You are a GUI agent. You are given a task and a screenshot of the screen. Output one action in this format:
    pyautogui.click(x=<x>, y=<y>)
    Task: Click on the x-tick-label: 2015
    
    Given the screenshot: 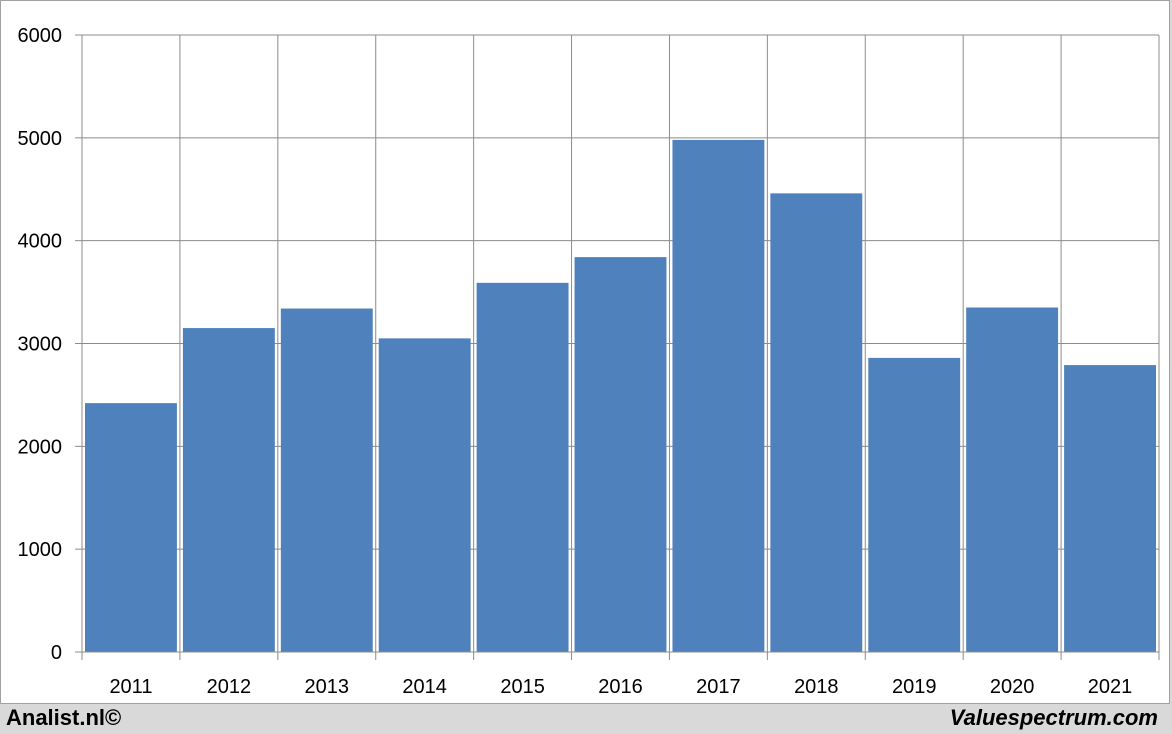 What is the action you would take?
    pyautogui.click(x=522, y=687)
    